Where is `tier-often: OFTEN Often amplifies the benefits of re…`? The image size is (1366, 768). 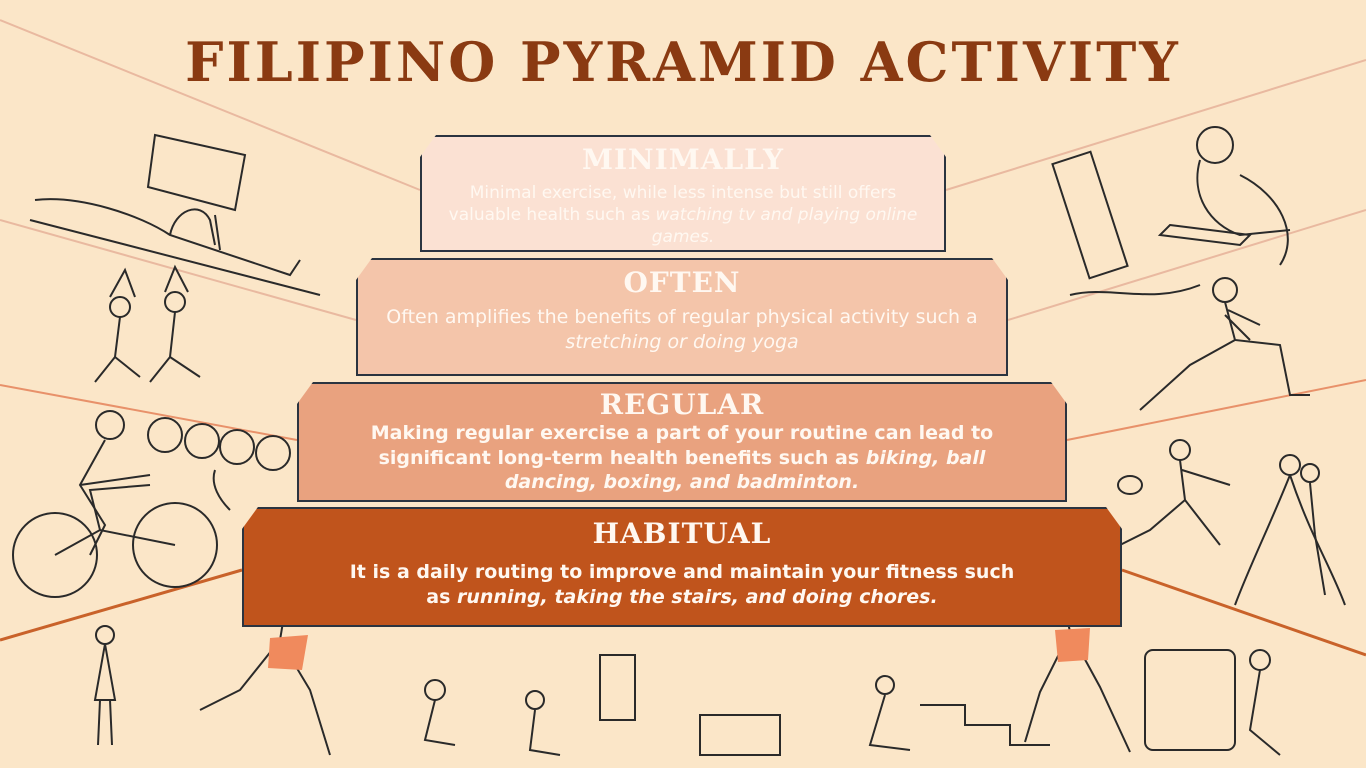
tier-often: OFTEN Often amplifies the benefits of re… is located at coordinates (682, 317).